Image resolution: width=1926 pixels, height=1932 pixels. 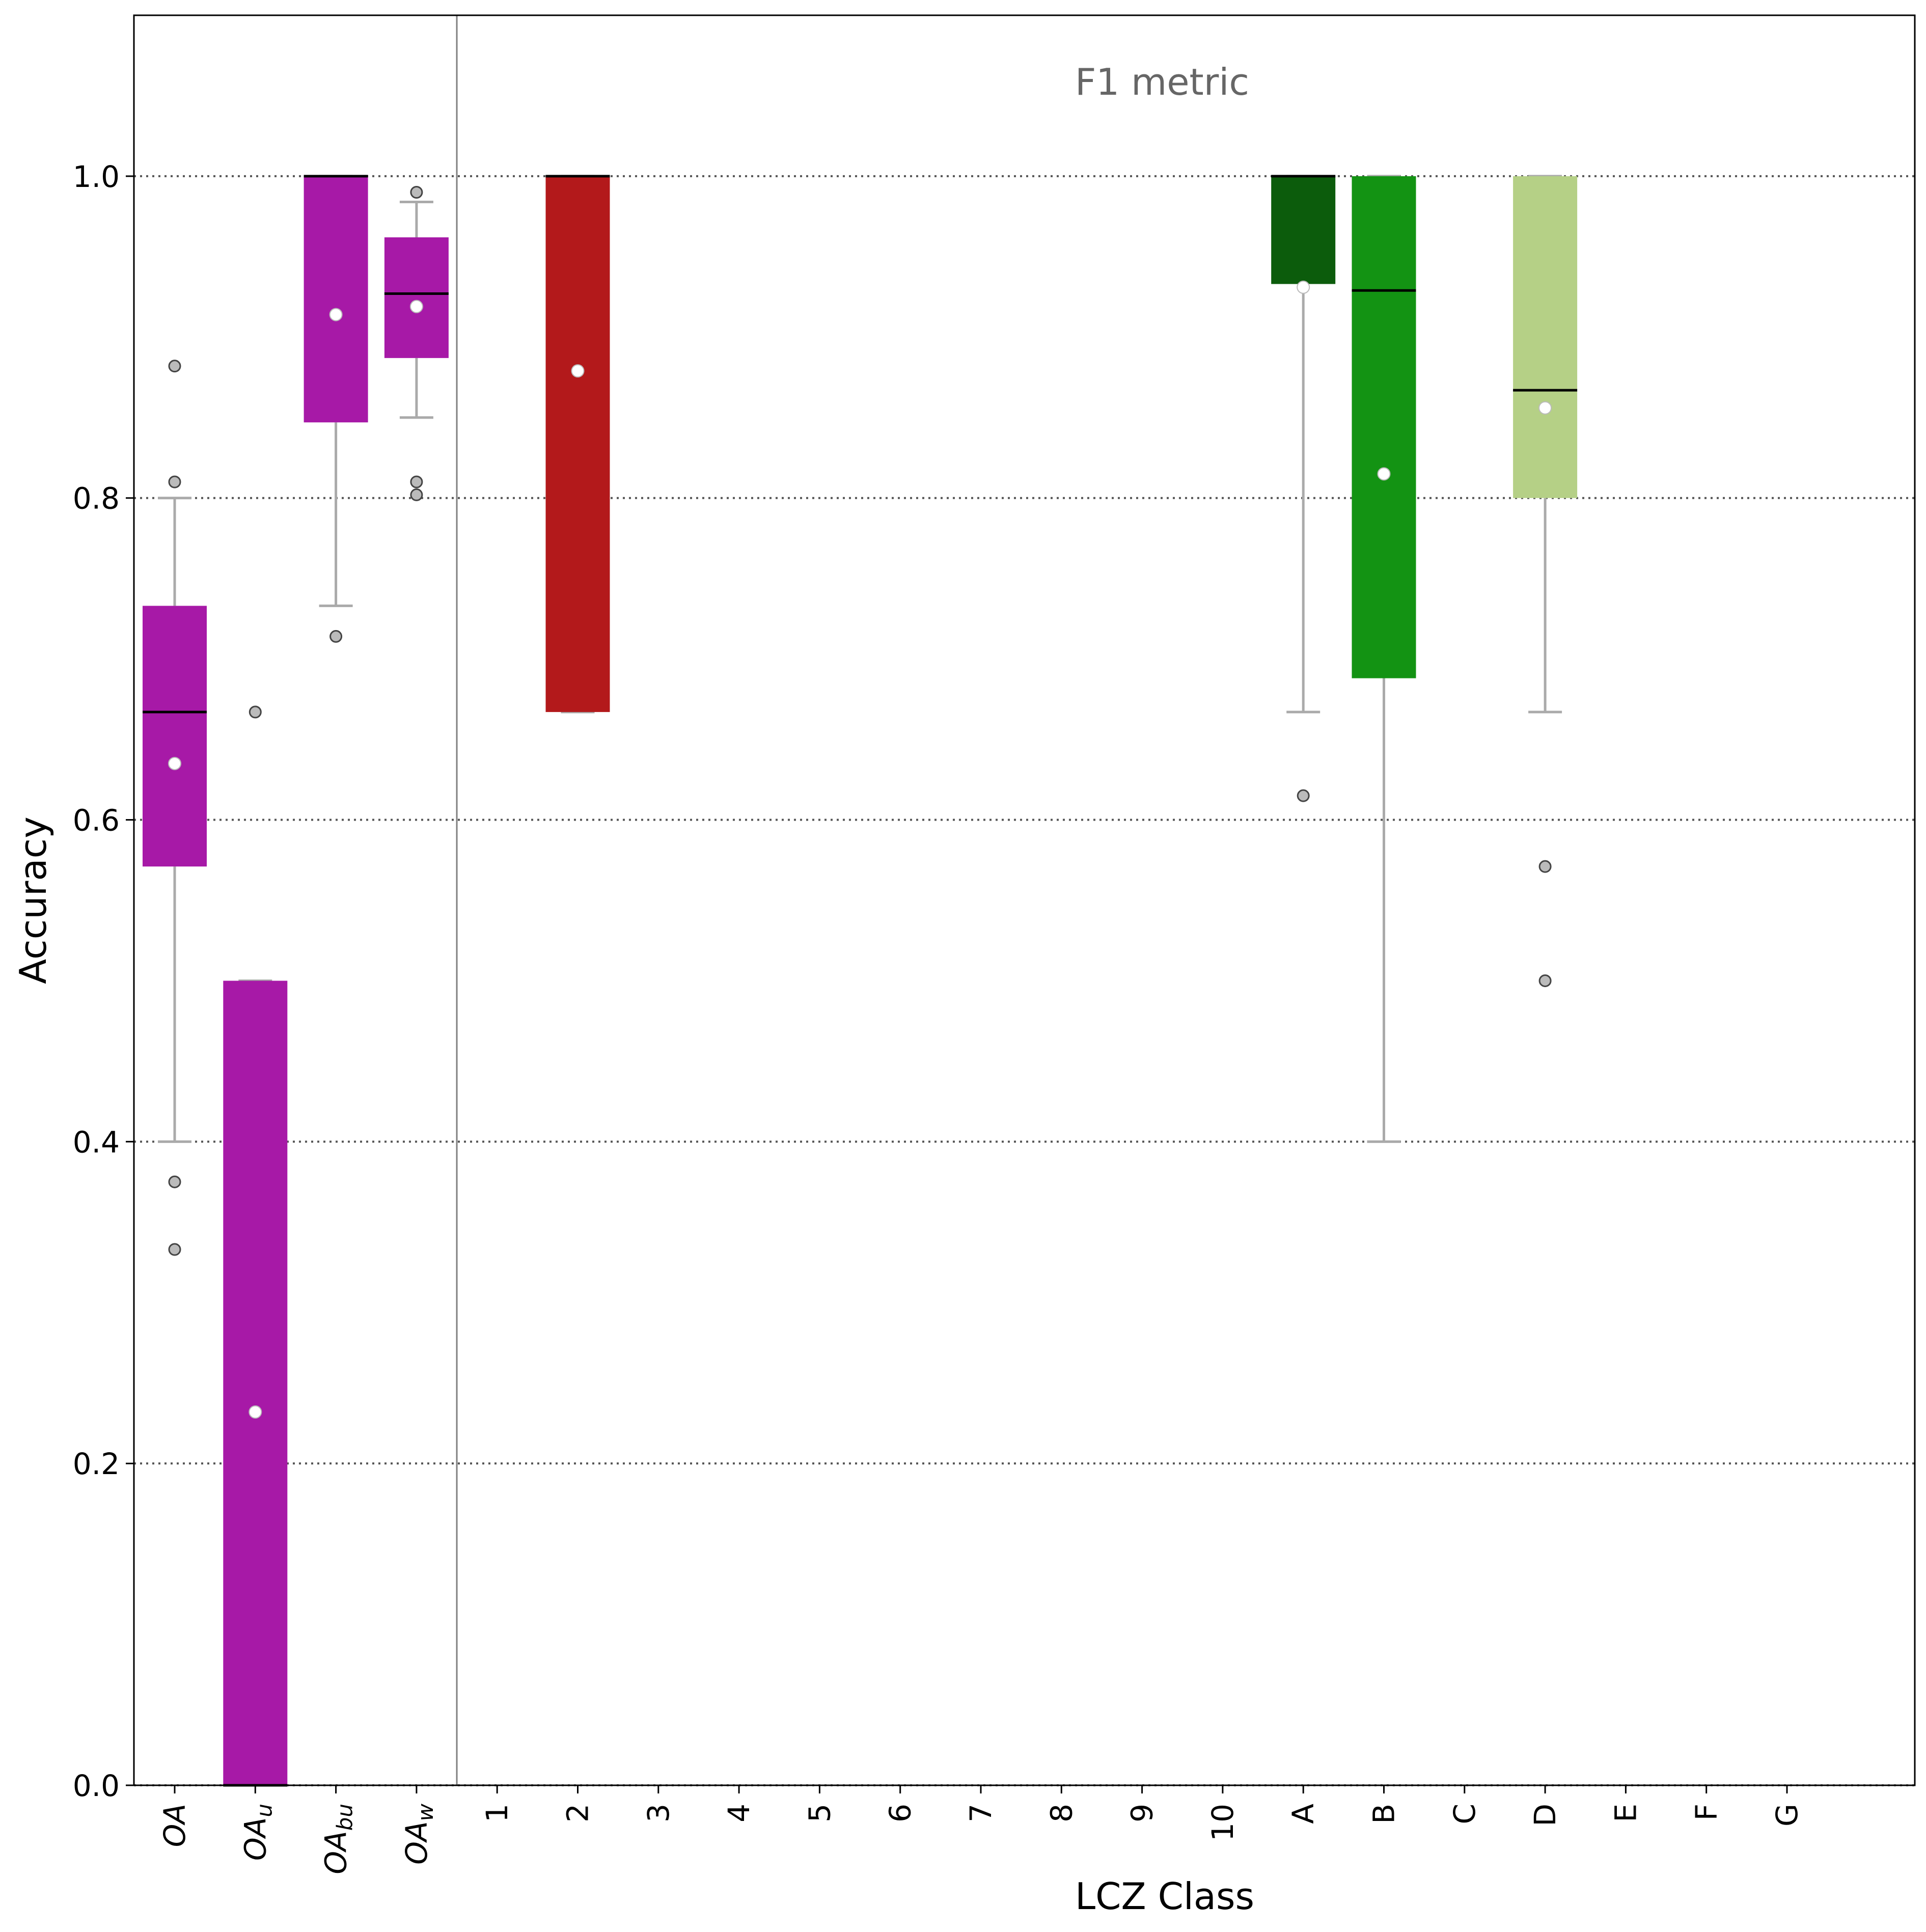 What do you see at coordinates (820, 1813) in the screenshot?
I see `x-tick-label: 5` at bounding box center [820, 1813].